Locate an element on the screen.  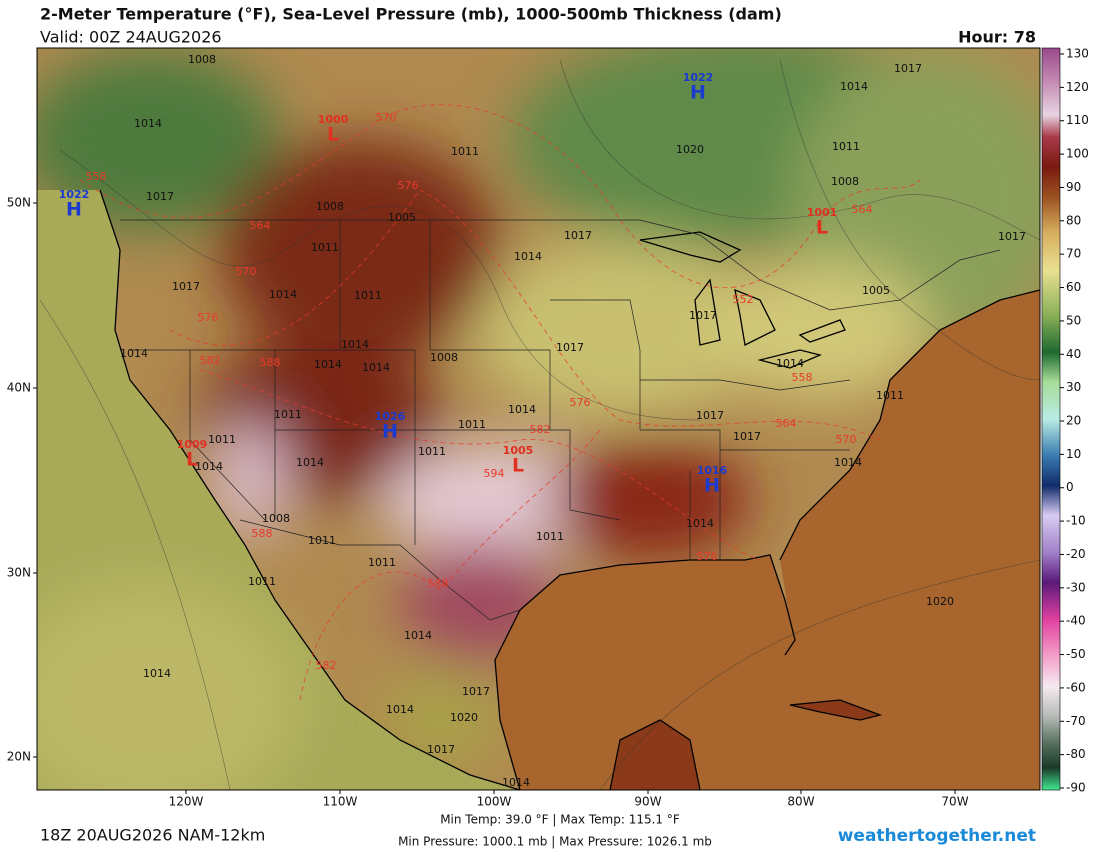
colorbar-label: 80 is located at coordinates (1073, 220).